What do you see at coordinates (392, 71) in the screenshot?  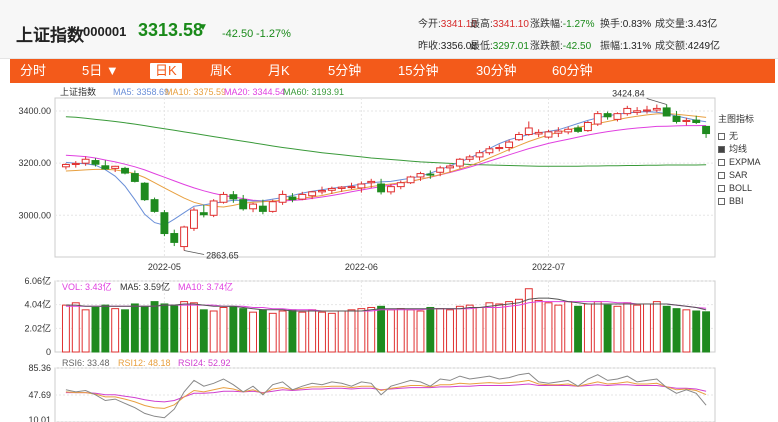 I see `period-tab-bar: 分时 5日 ▼ 日K 周K 月K 5分钟 15分钟 30分钟 60分钟` at bounding box center [392, 71].